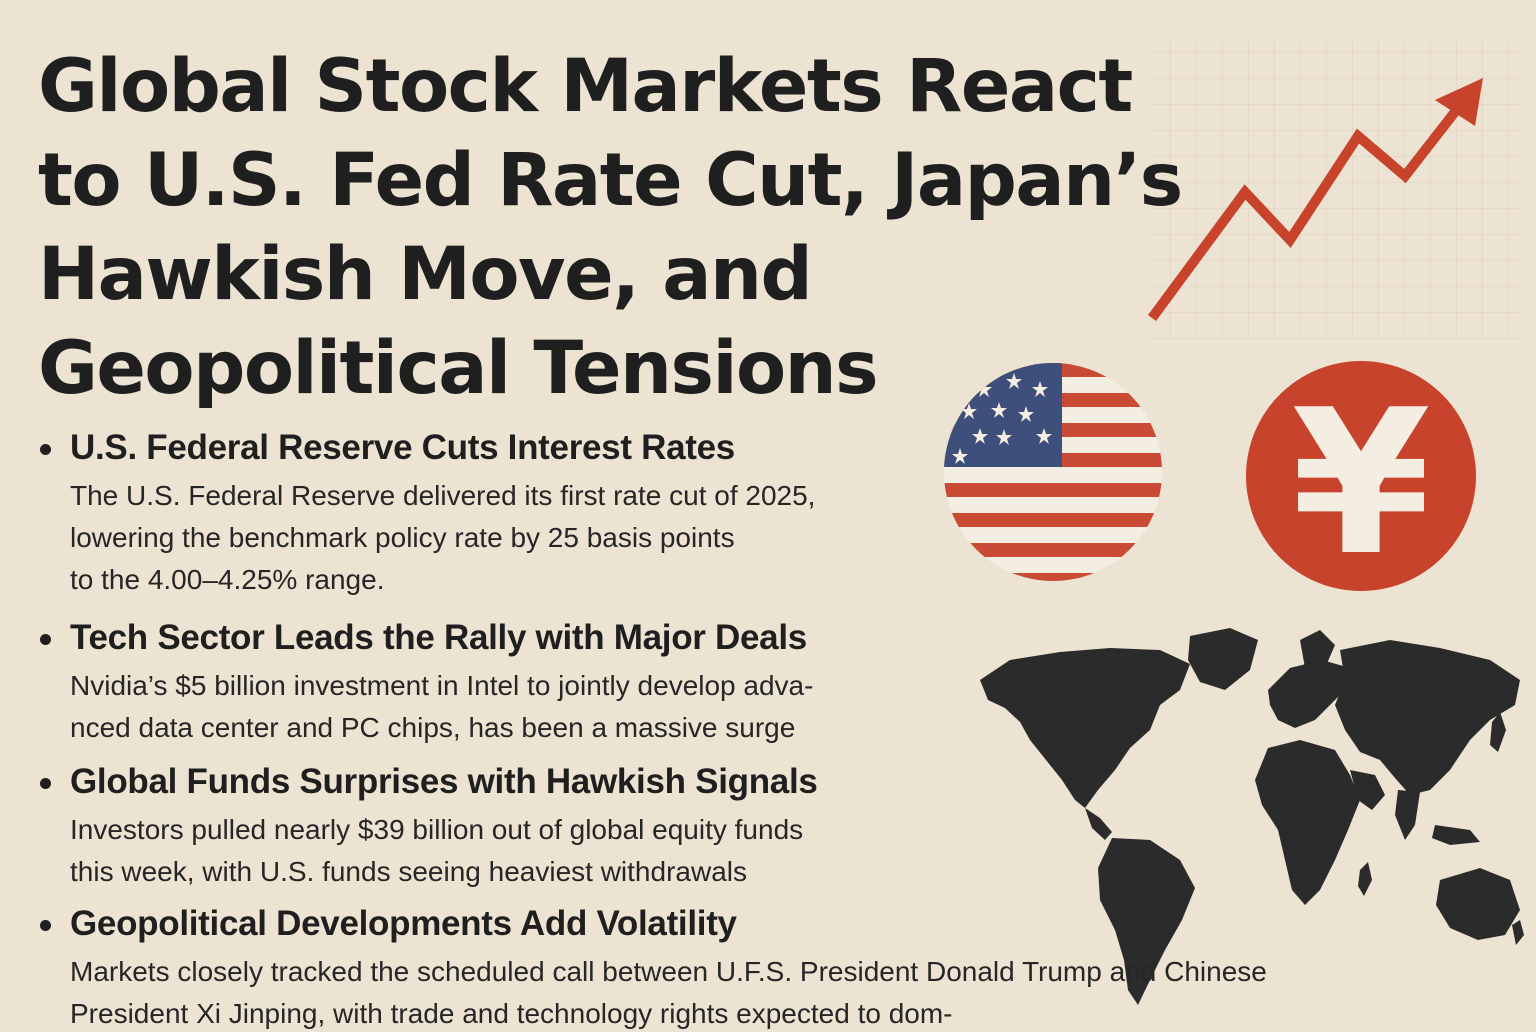  I want to click on yen-coin-icon: ¥, so click(1361, 480).